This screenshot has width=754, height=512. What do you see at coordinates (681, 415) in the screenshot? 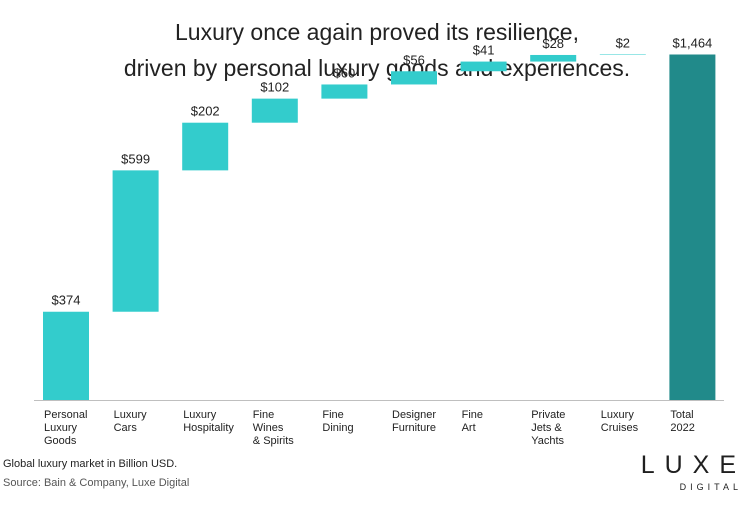
I see `category-label-line: Total` at bounding box center [681, 415].